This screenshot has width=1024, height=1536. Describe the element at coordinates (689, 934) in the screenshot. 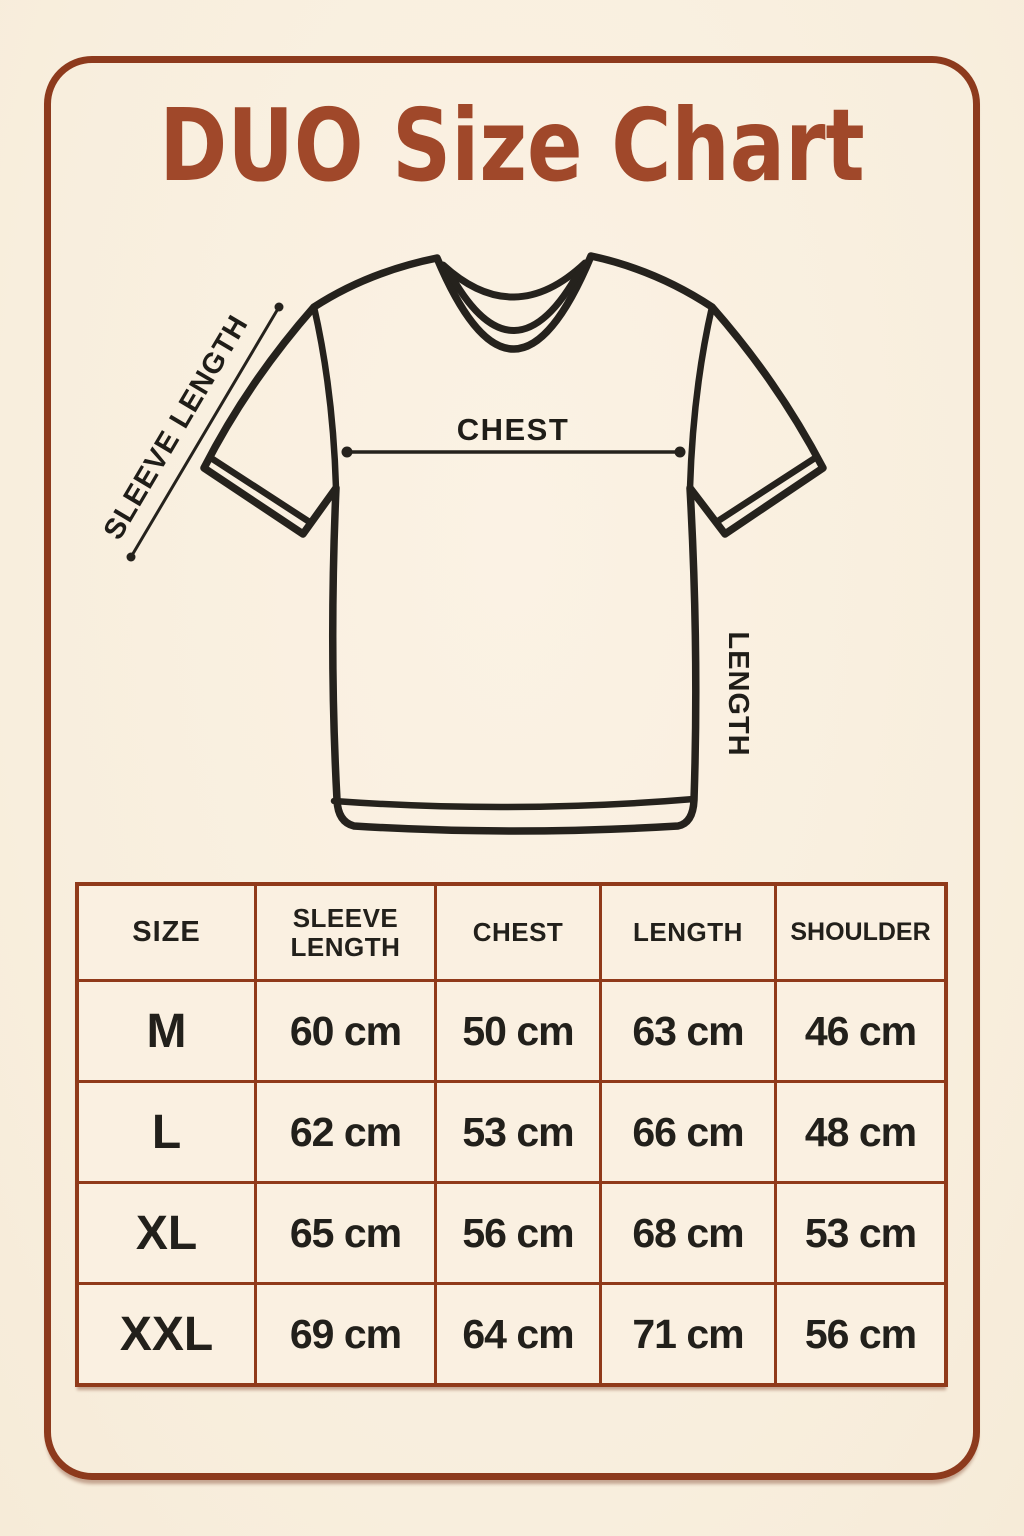

I see `header-length: LENGTH` at that location.